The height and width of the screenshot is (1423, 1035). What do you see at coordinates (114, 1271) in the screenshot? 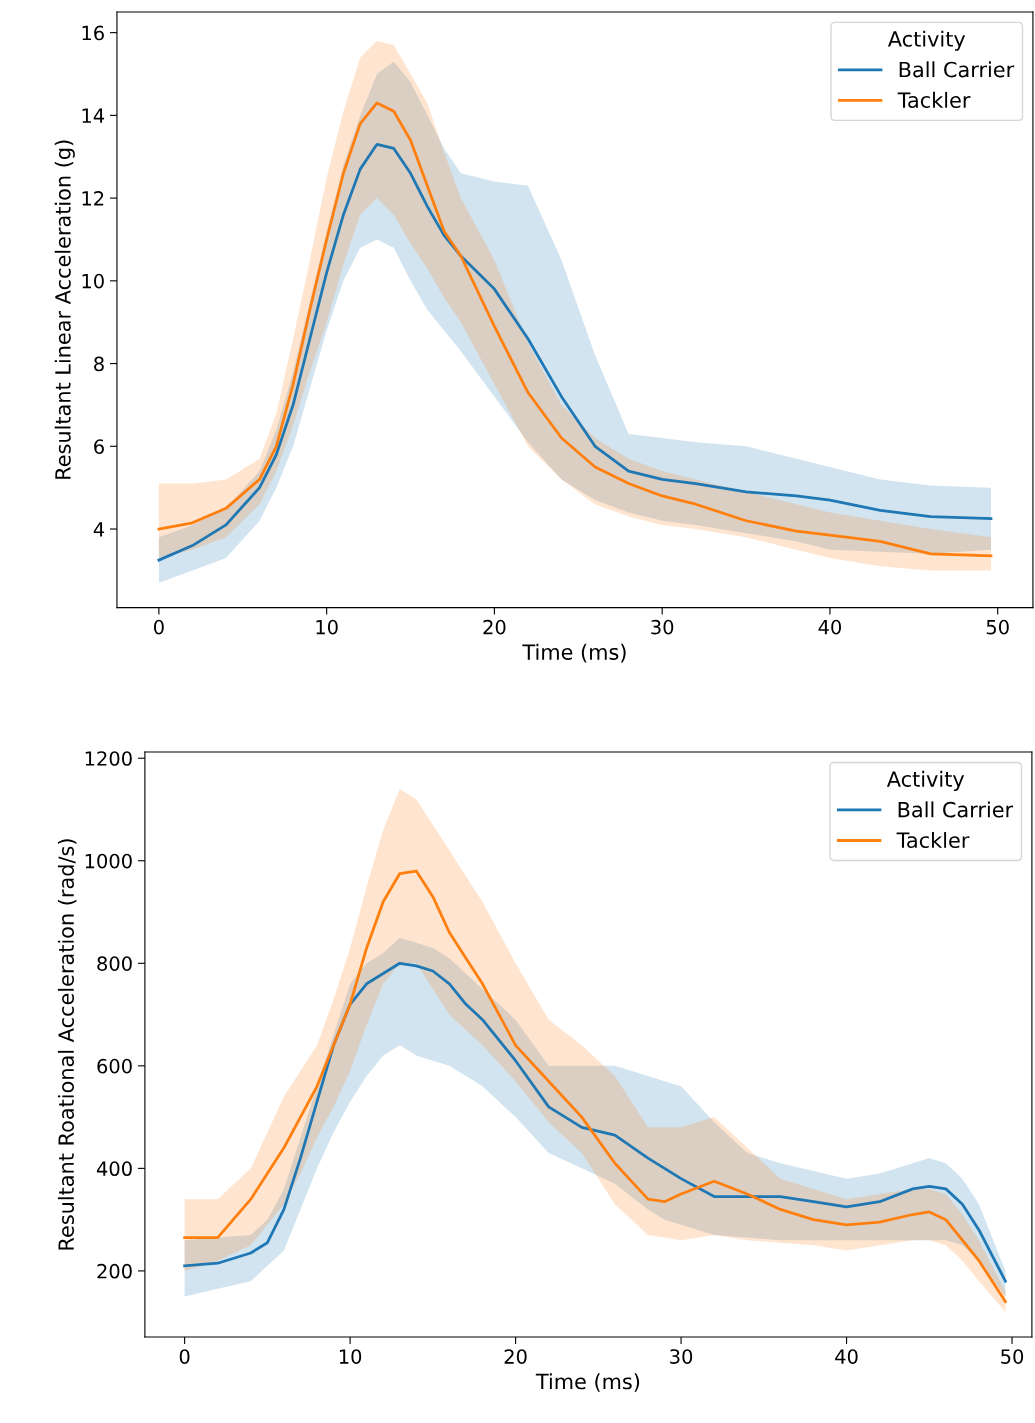
I see `y-tick-label: 200` at bounding box center [114, 1271].